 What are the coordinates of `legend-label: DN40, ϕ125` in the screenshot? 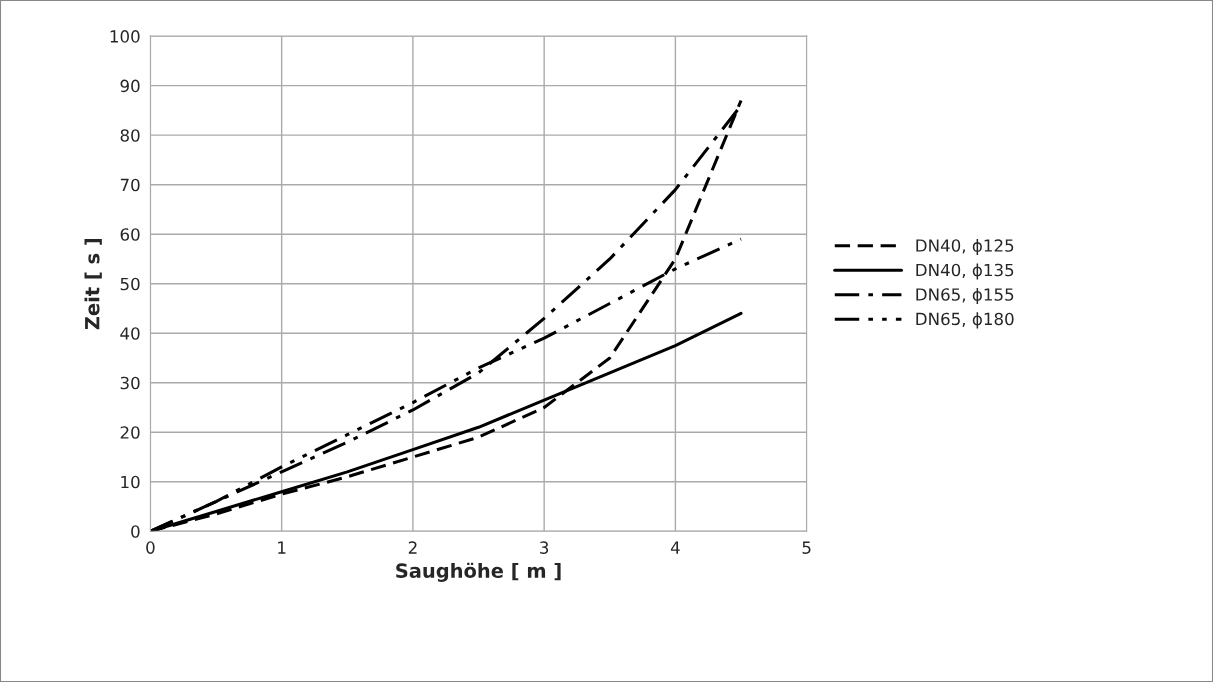 It's located at (965, 247).